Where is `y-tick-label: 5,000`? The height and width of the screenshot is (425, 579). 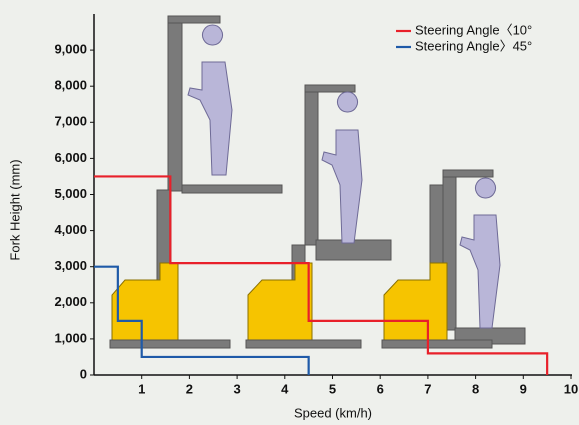 y-tick-label: 5,000 is located at coordinates (70, 193).